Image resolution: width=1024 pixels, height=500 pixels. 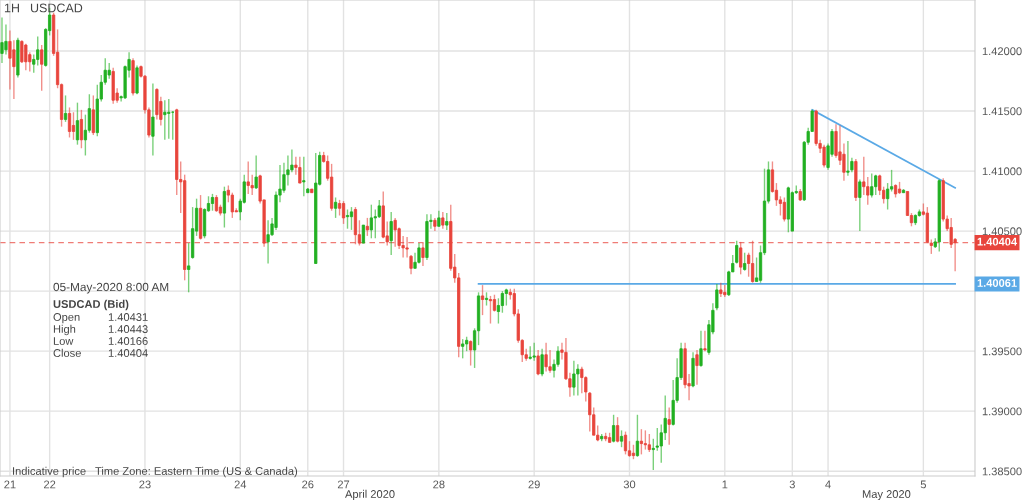 I want to click on text: 1.40061, so click(x=997, y=283).